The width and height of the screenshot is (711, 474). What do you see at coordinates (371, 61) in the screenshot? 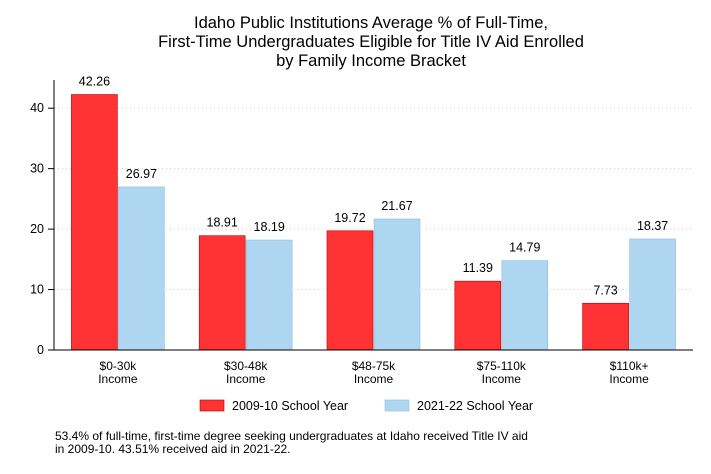
I see `chart-title-line: by Family Income Bracket` at bounding box center [371, 61].